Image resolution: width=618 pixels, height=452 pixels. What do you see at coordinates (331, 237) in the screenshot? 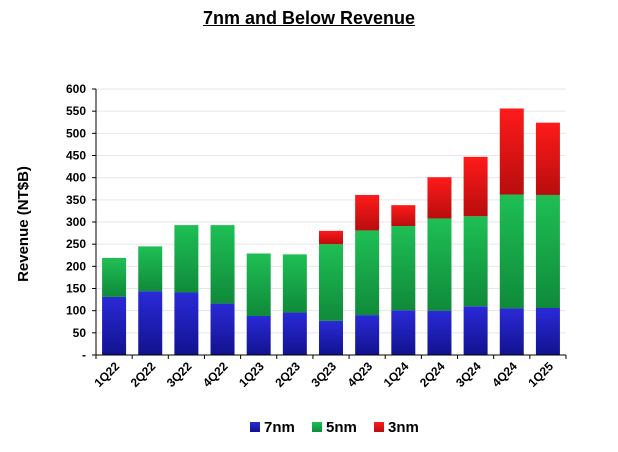
I see `bar-3nm-3Q23` at bounding box center [331, 237].